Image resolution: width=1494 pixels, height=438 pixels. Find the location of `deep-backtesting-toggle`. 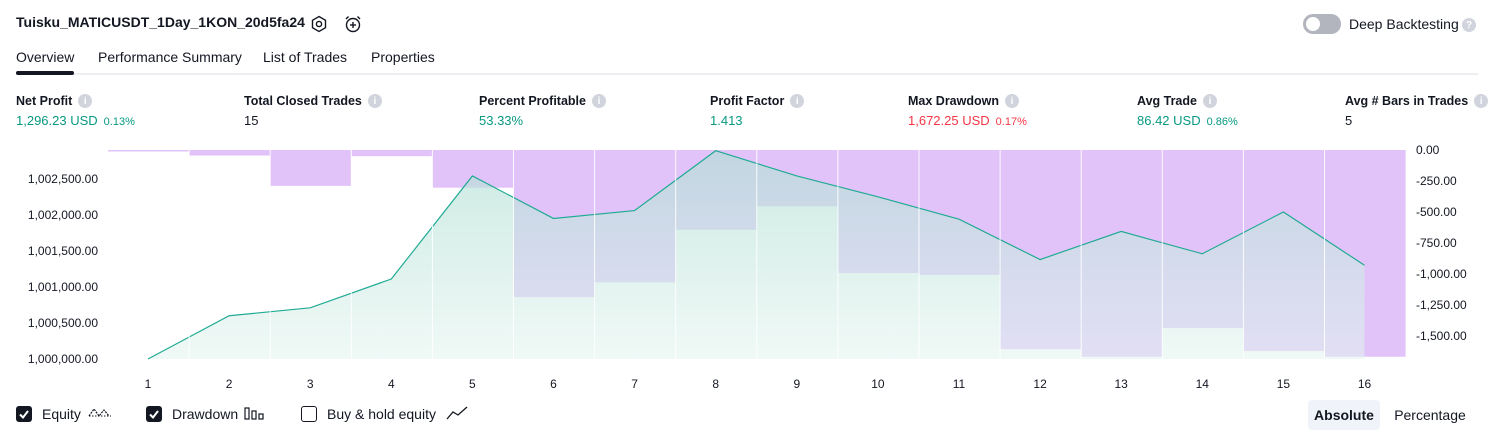

deep-backtesting-toggle is located at coordinates (1322, 24).